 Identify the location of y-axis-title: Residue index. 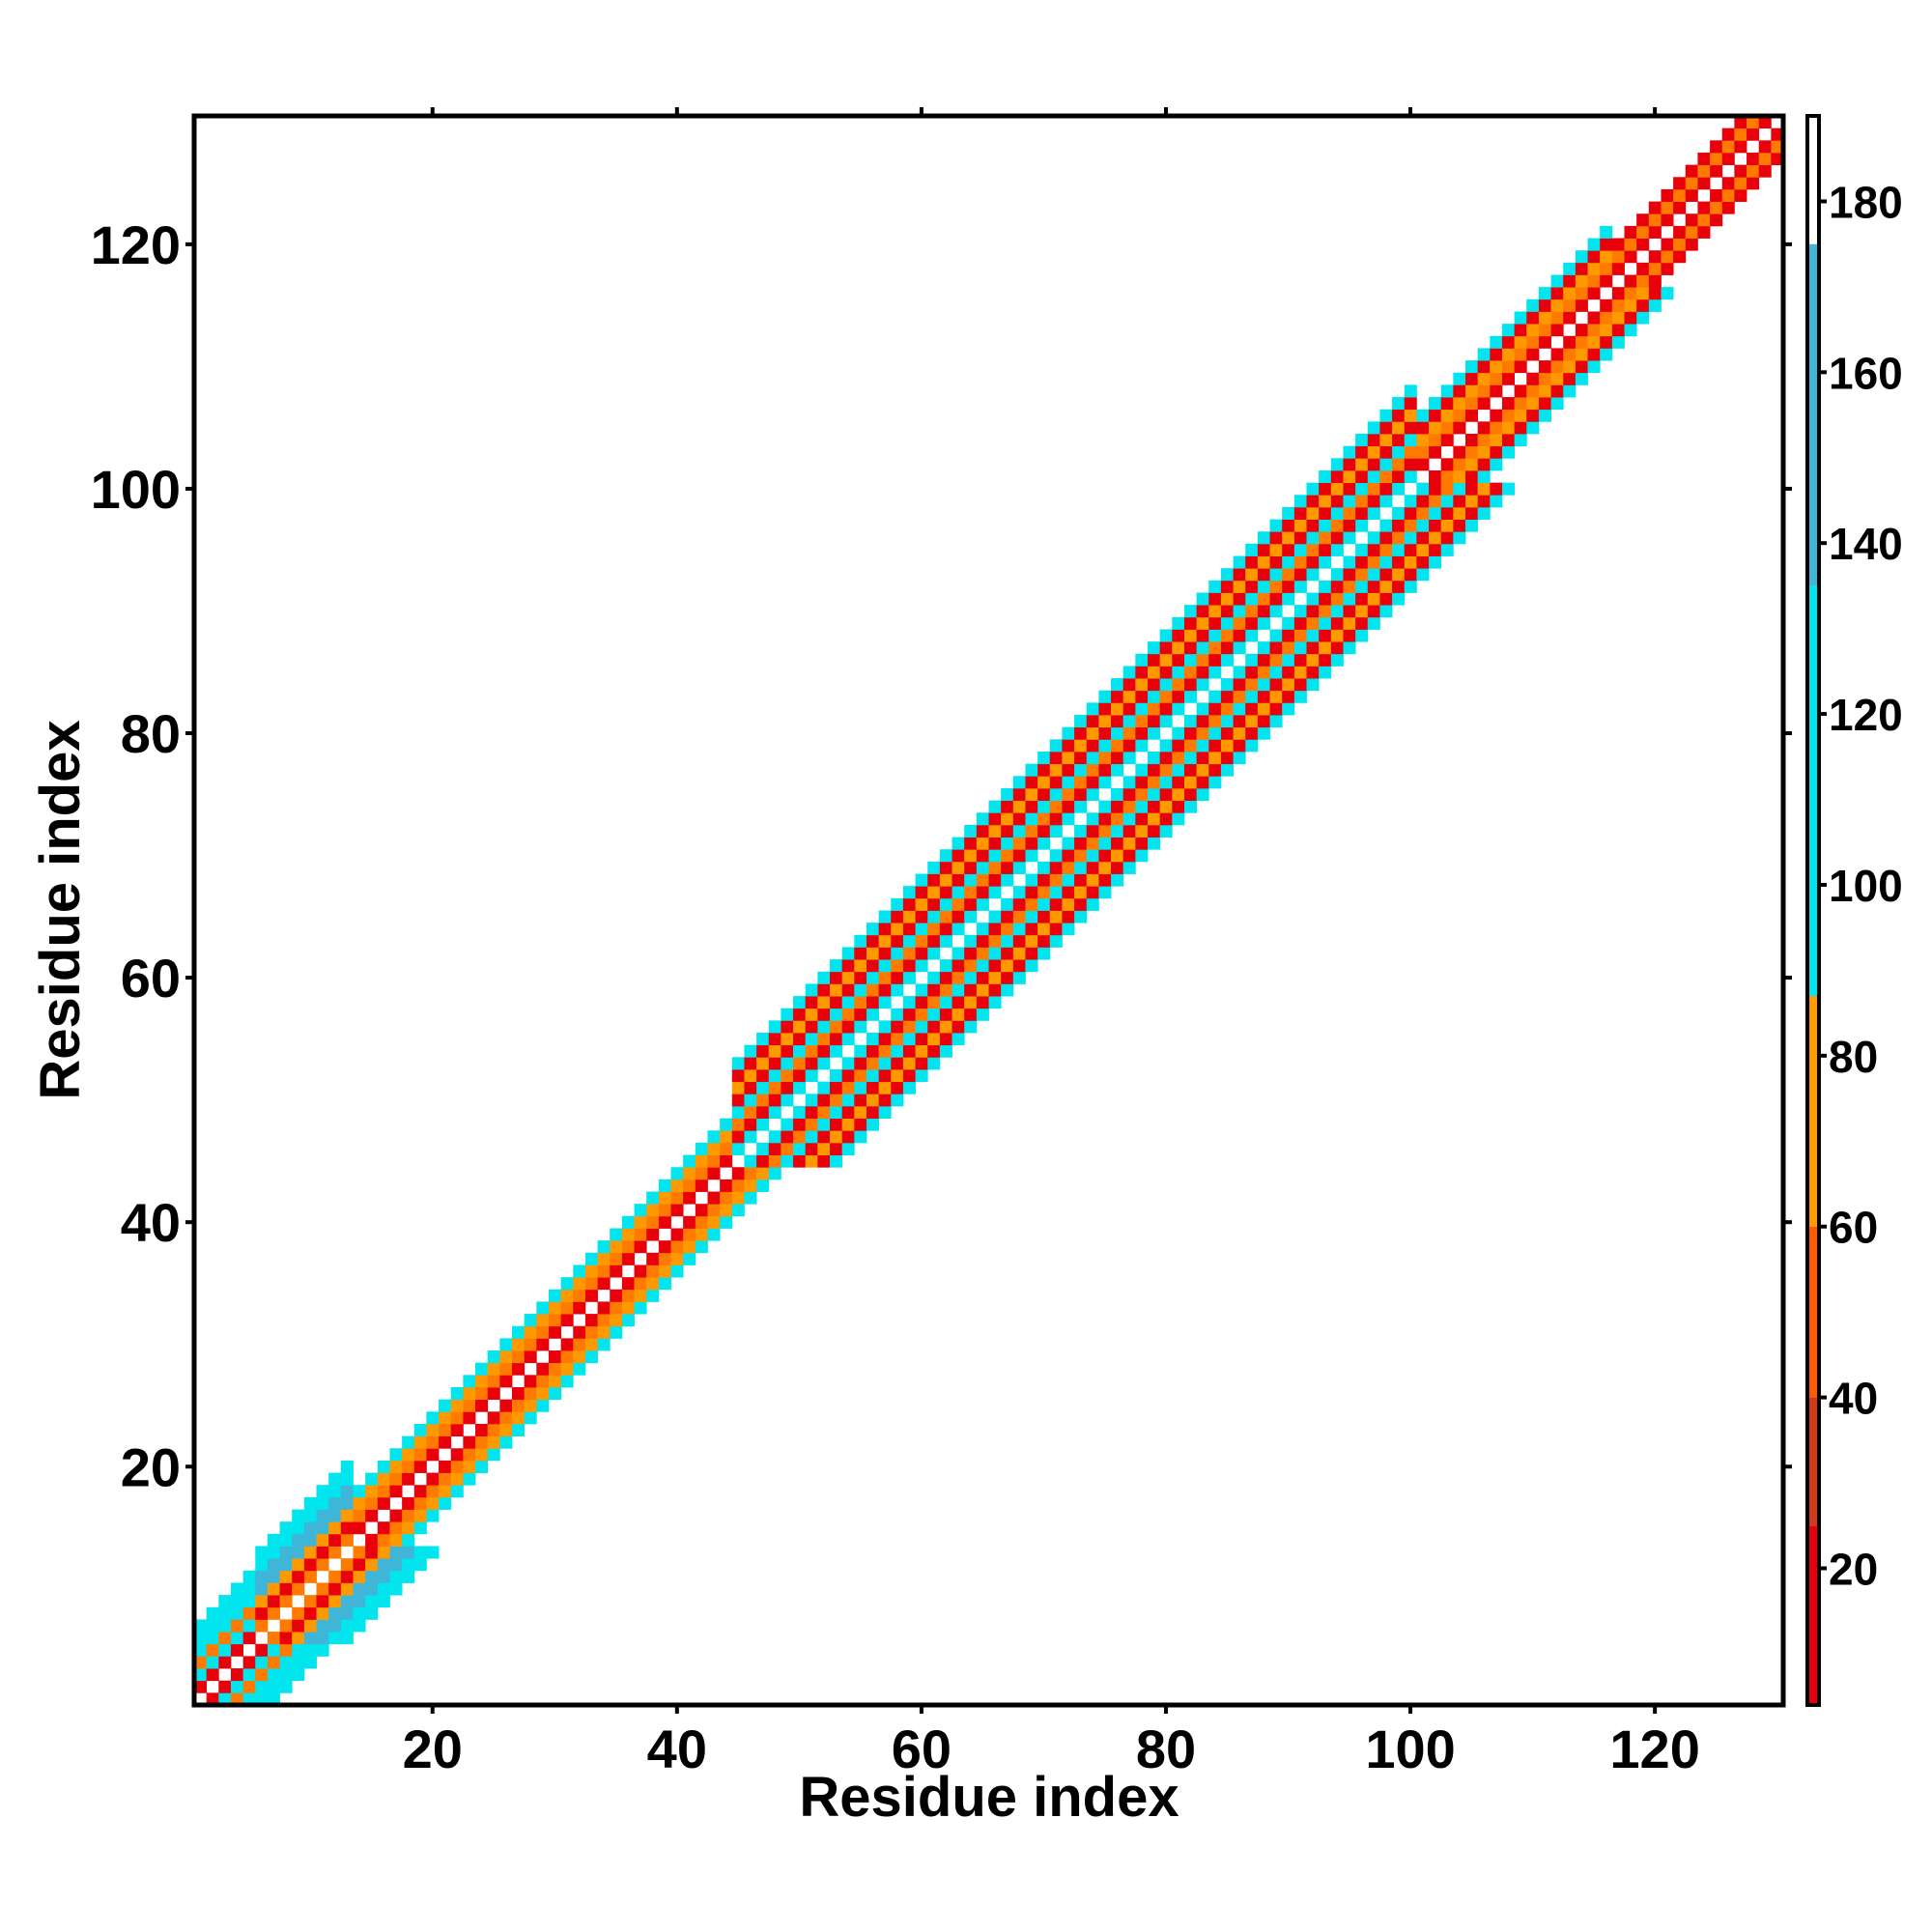
(60, 909).